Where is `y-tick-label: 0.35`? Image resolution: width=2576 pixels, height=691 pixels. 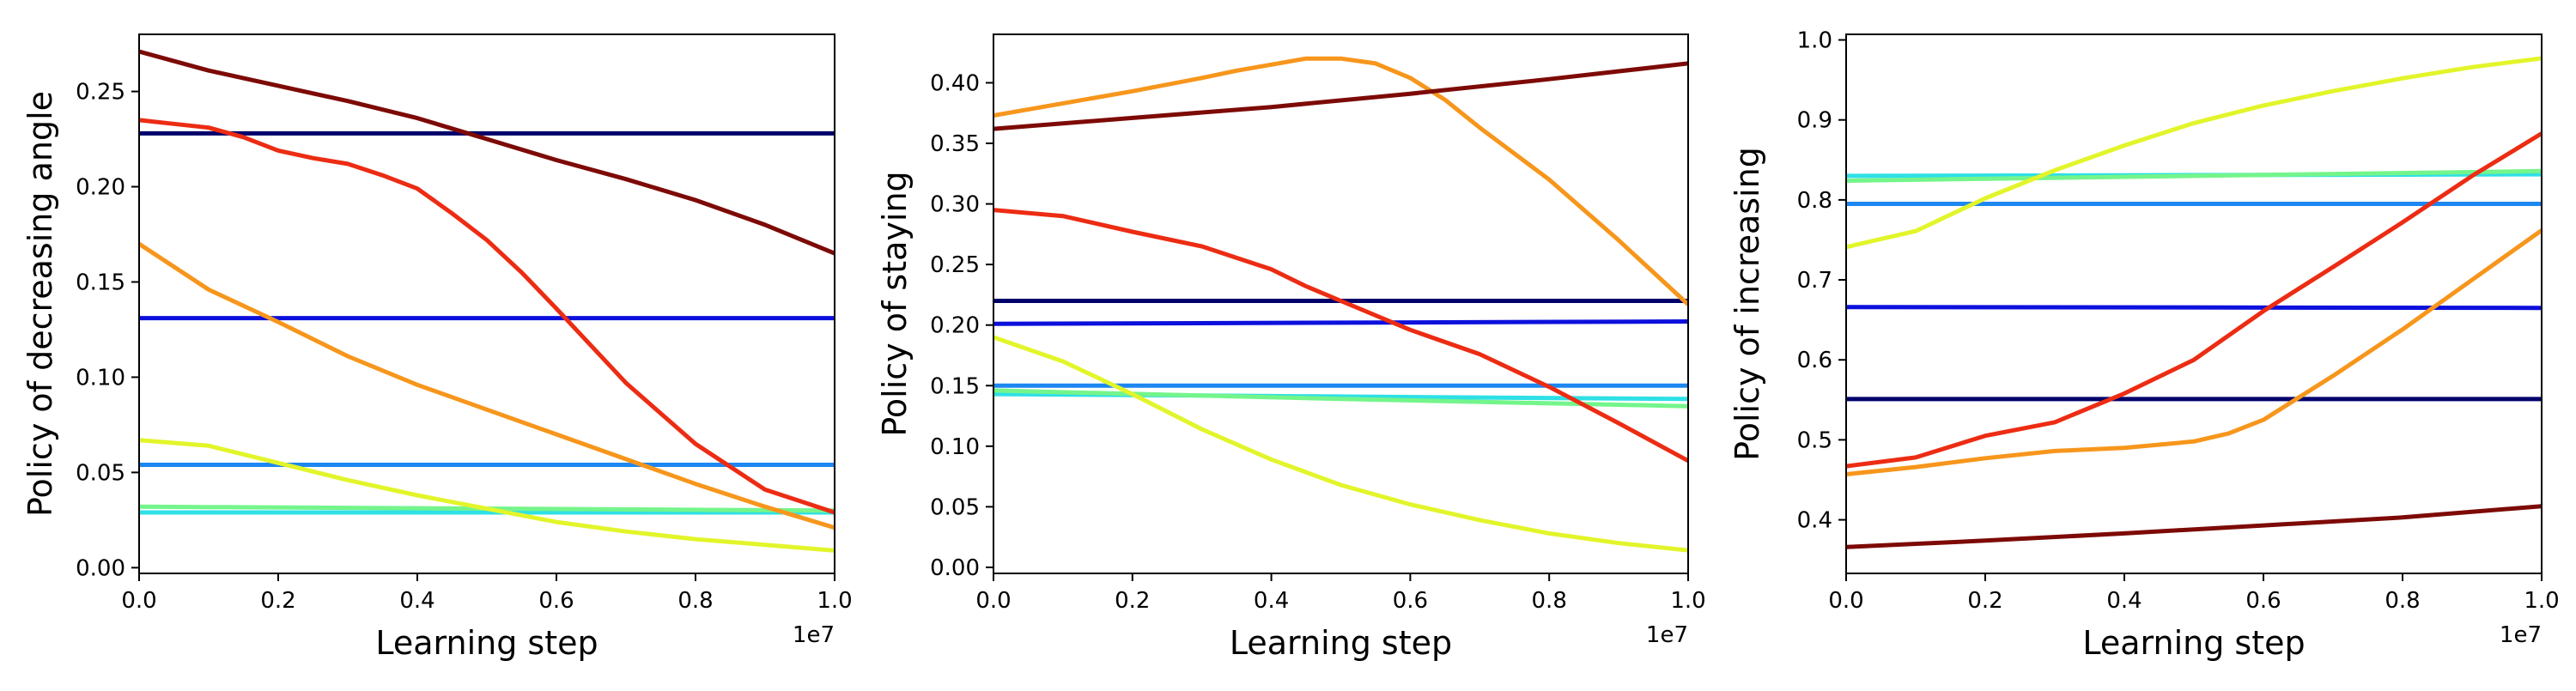
y-tick-label: 0.35 is located at coordinates (955, 144).